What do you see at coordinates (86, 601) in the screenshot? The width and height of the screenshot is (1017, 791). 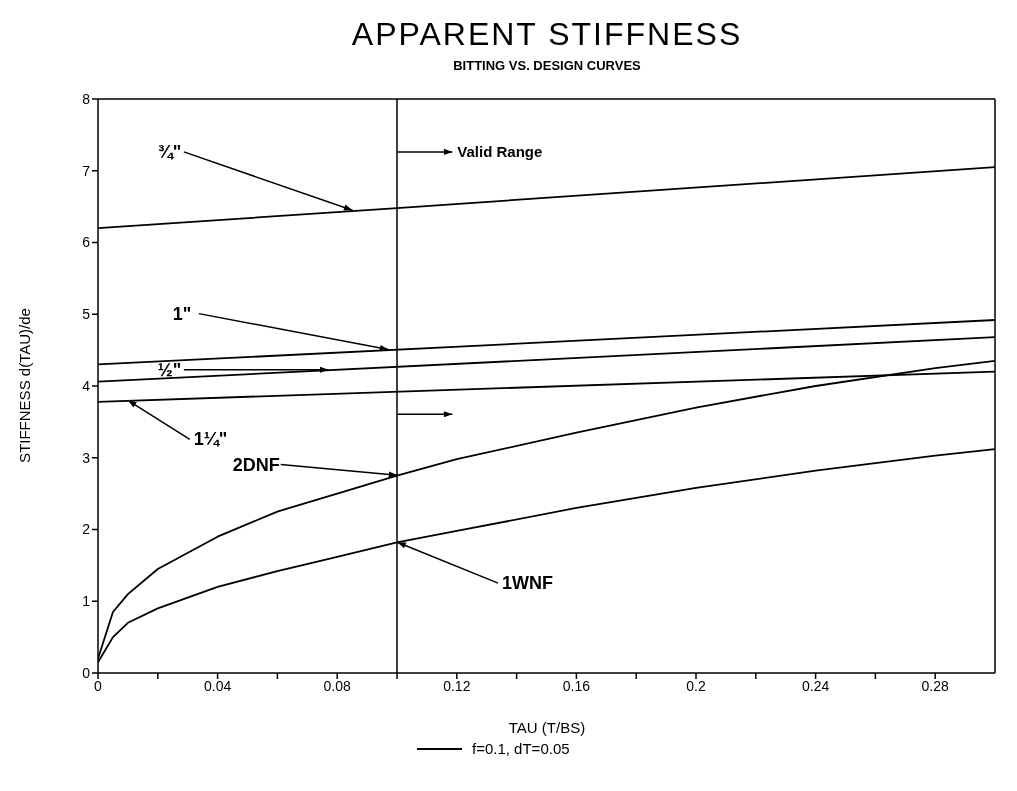 I see `y-tick-label: 1` at bounding box center [86, 601].